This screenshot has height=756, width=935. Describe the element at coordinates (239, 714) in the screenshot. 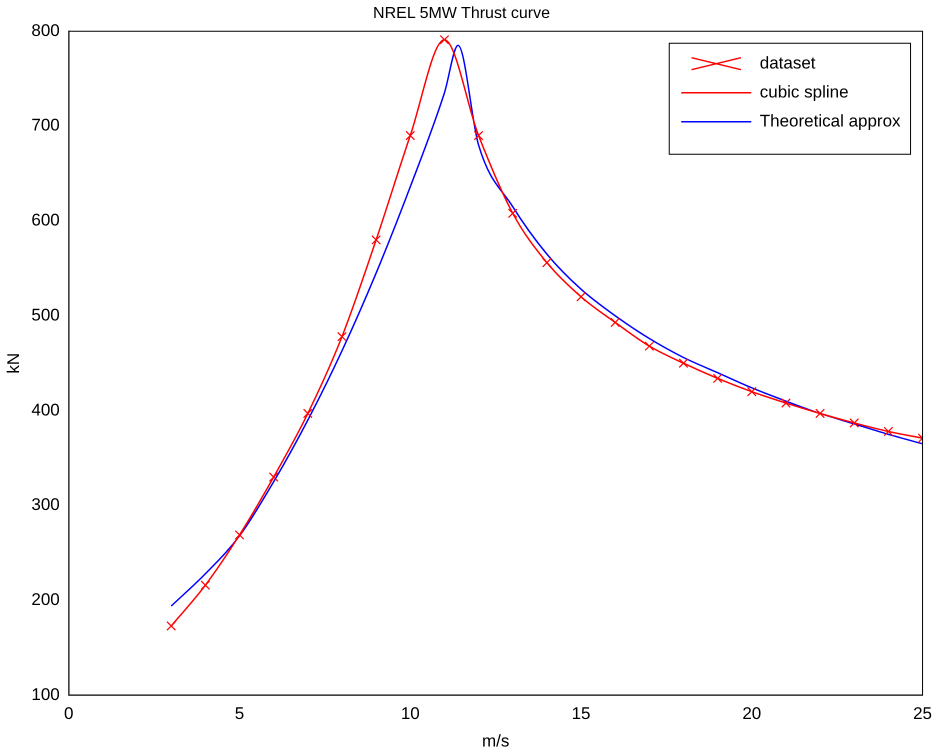

I see `x-tick-label: 5` at that location.